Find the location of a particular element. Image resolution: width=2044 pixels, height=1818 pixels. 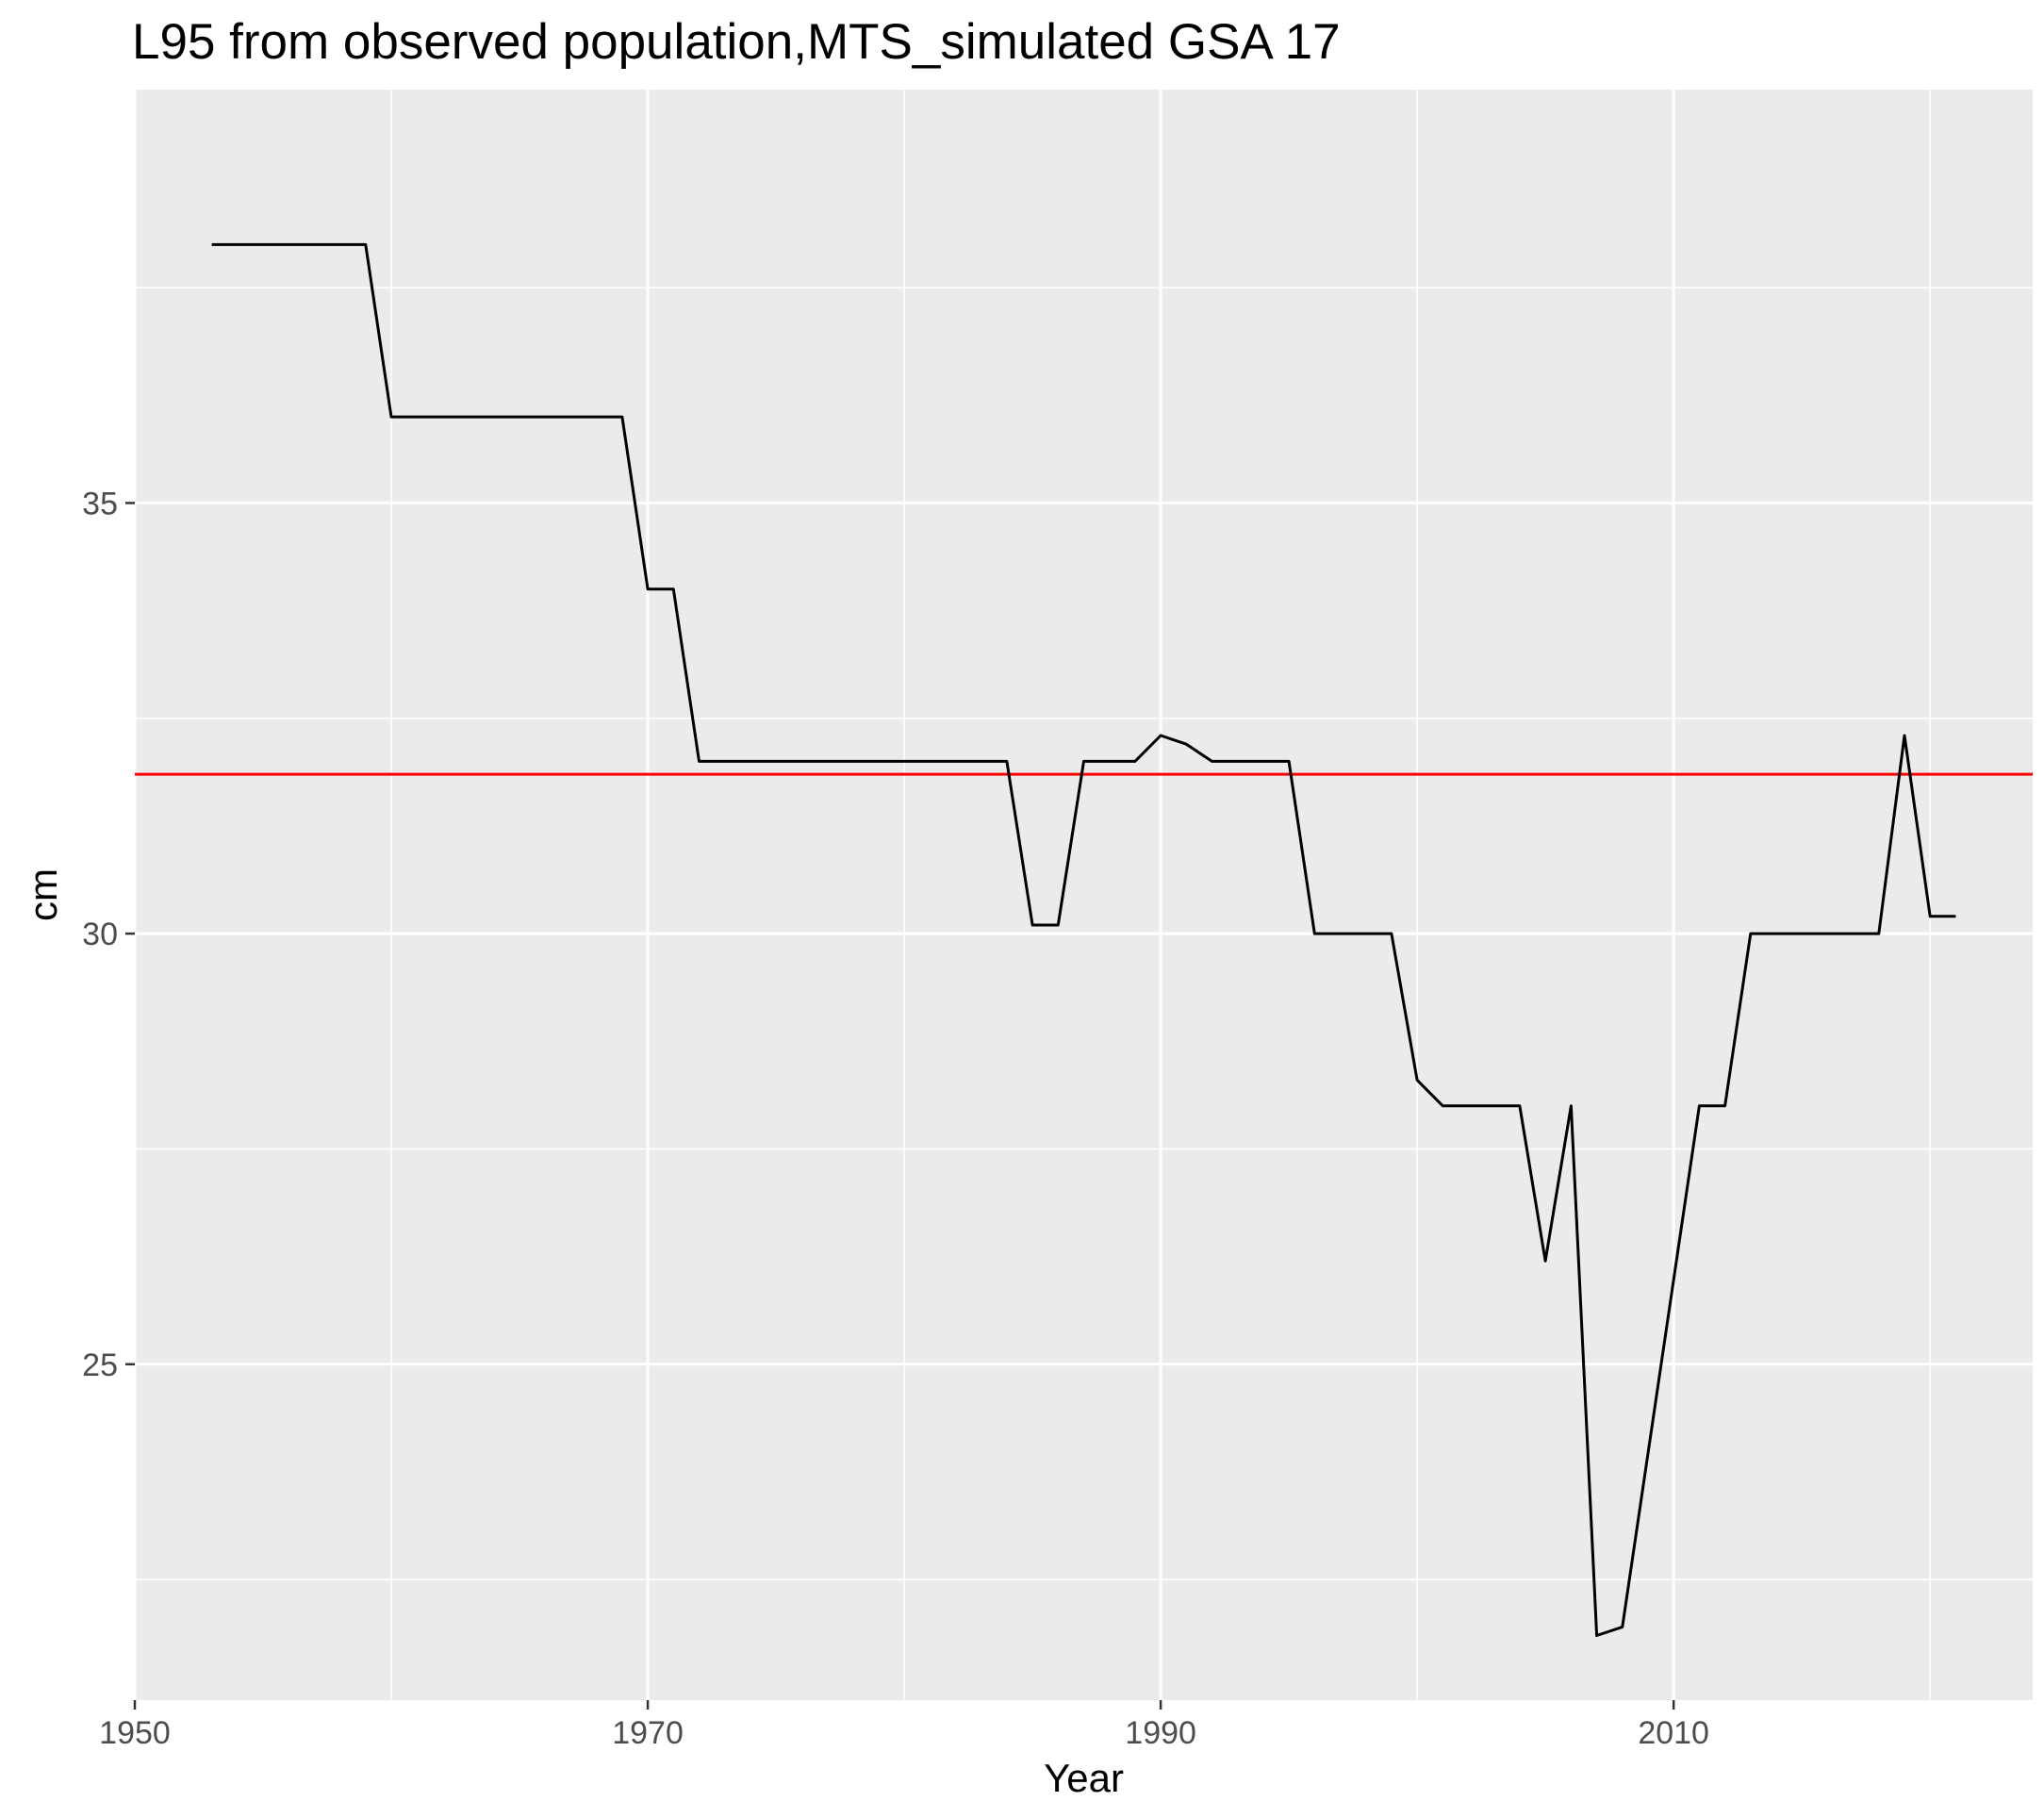

y-tick-label: 25 is located at coordinates (100, 1365).